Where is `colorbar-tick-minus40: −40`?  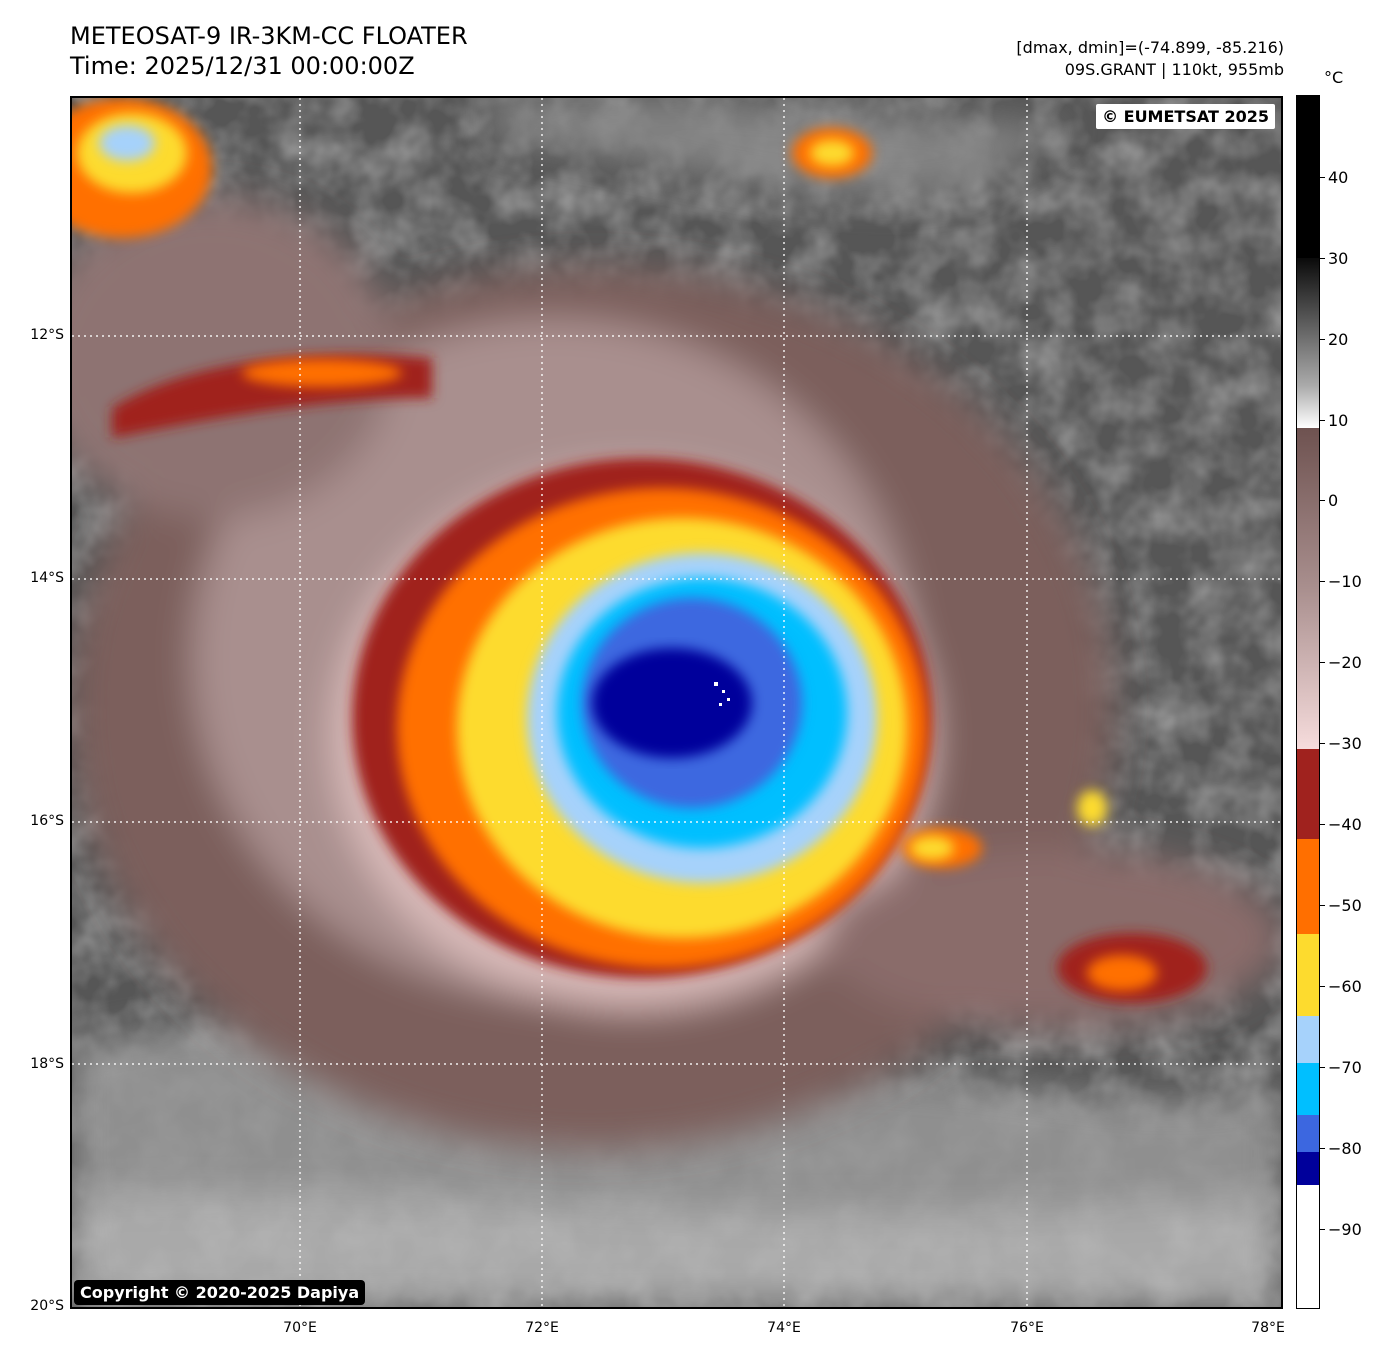
colorbar-tick-minus40: −40 is located at coordinates (1345, 824).